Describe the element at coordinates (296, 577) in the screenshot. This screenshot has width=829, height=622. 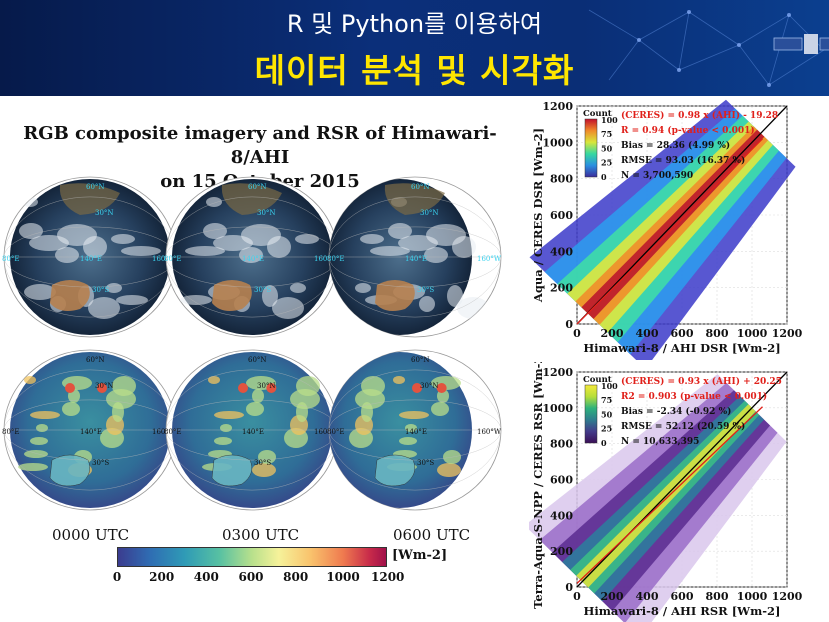
I see `colorbar-tick-label: 800` at that location.